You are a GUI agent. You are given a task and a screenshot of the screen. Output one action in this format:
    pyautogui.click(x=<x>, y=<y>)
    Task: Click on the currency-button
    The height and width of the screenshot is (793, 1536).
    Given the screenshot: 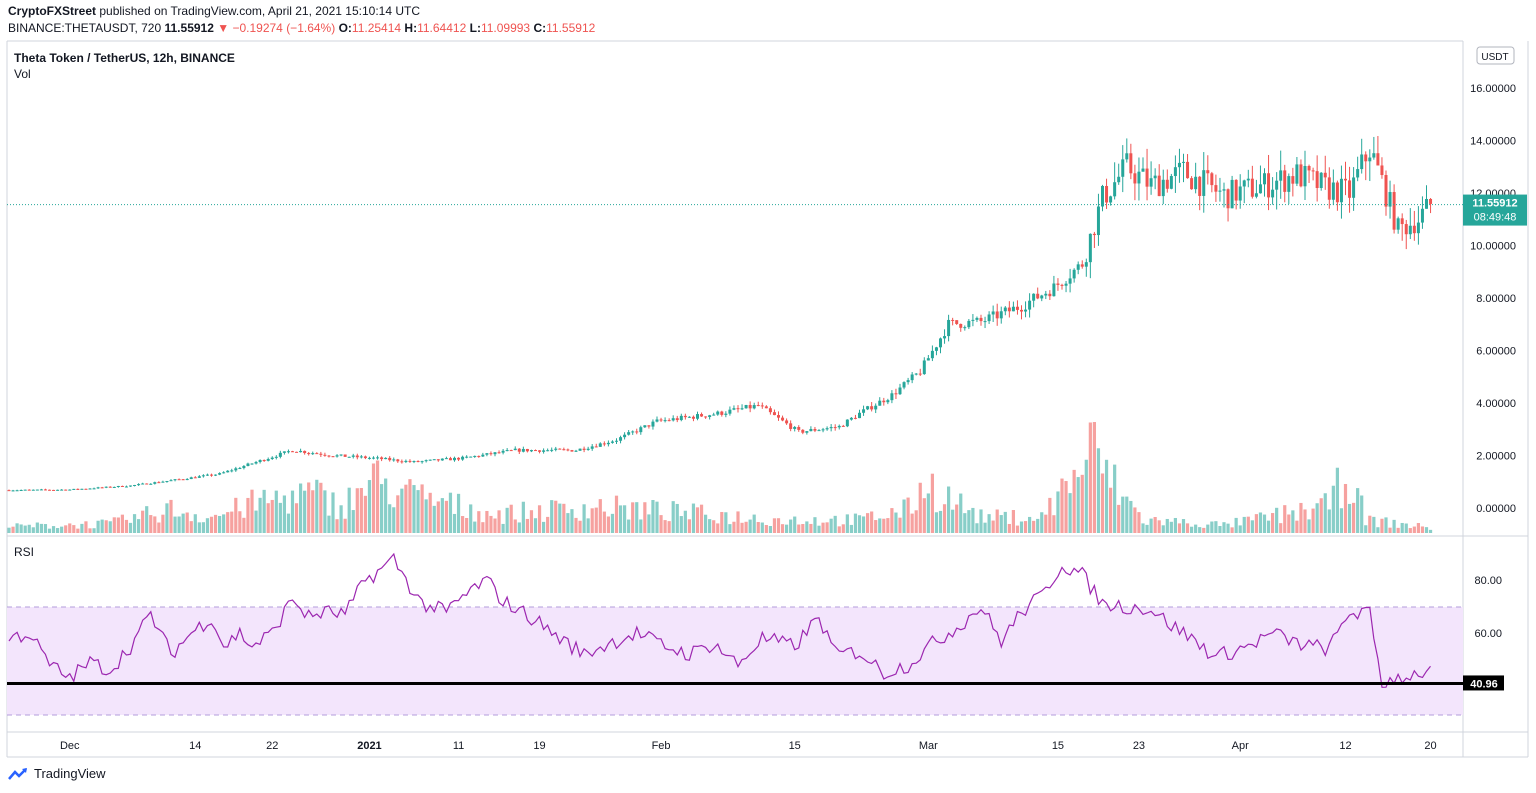 What is the action you would take?
    pyautogui.click(x=1495, y=55)
    